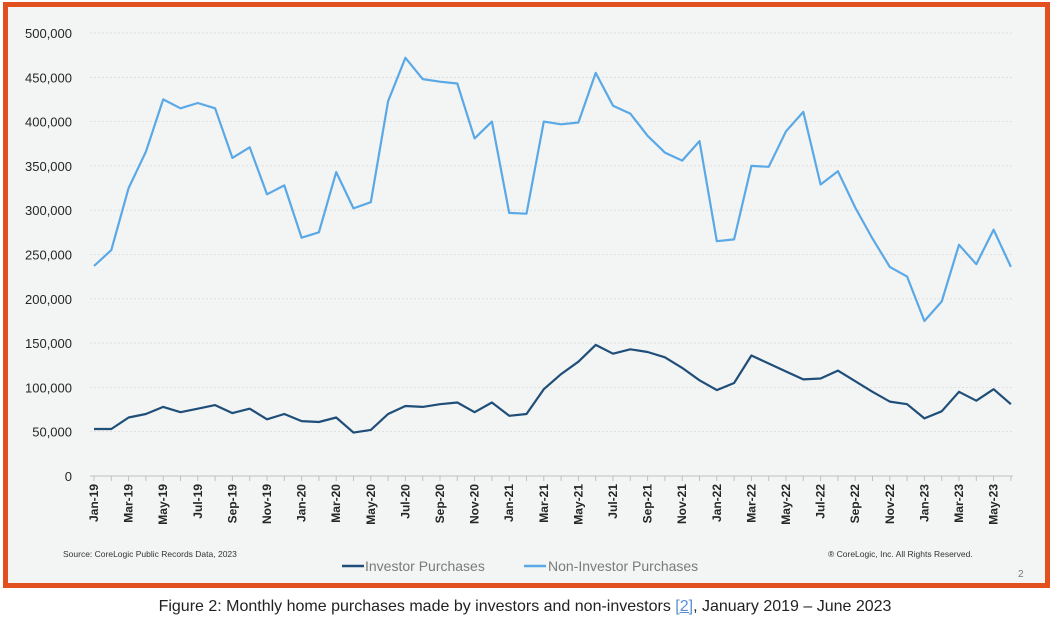 This screenshot has width=1050, height=623. I want to click on y-tick-label: 100,000, so click(48, 387).